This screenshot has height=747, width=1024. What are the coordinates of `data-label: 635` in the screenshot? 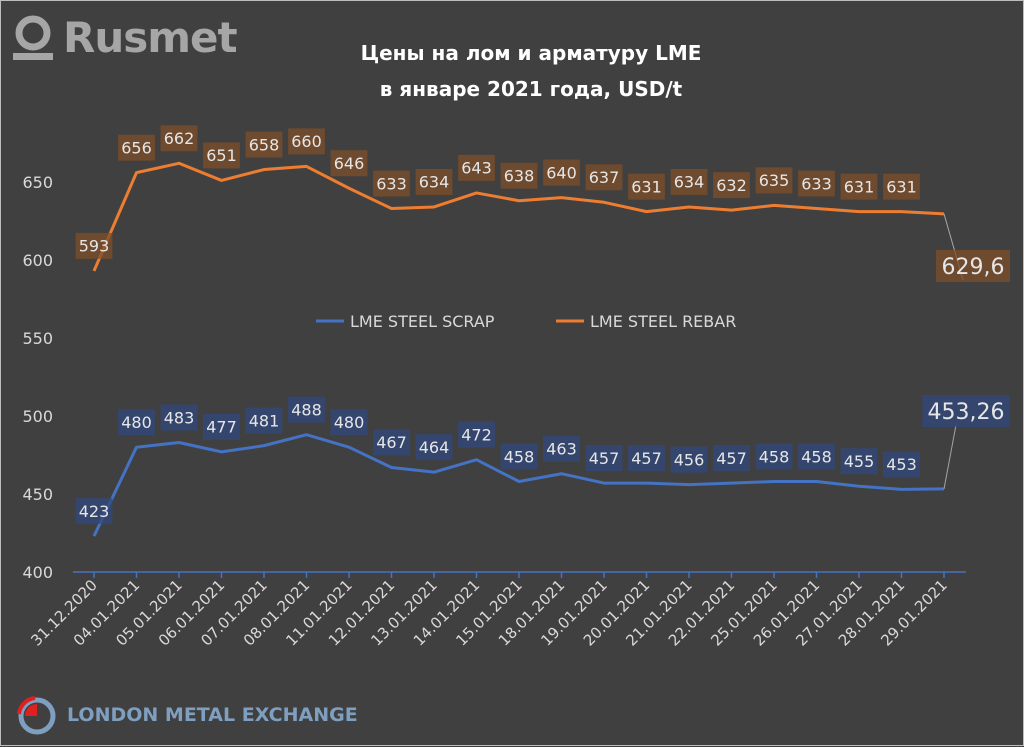 It's located at (774, 180).